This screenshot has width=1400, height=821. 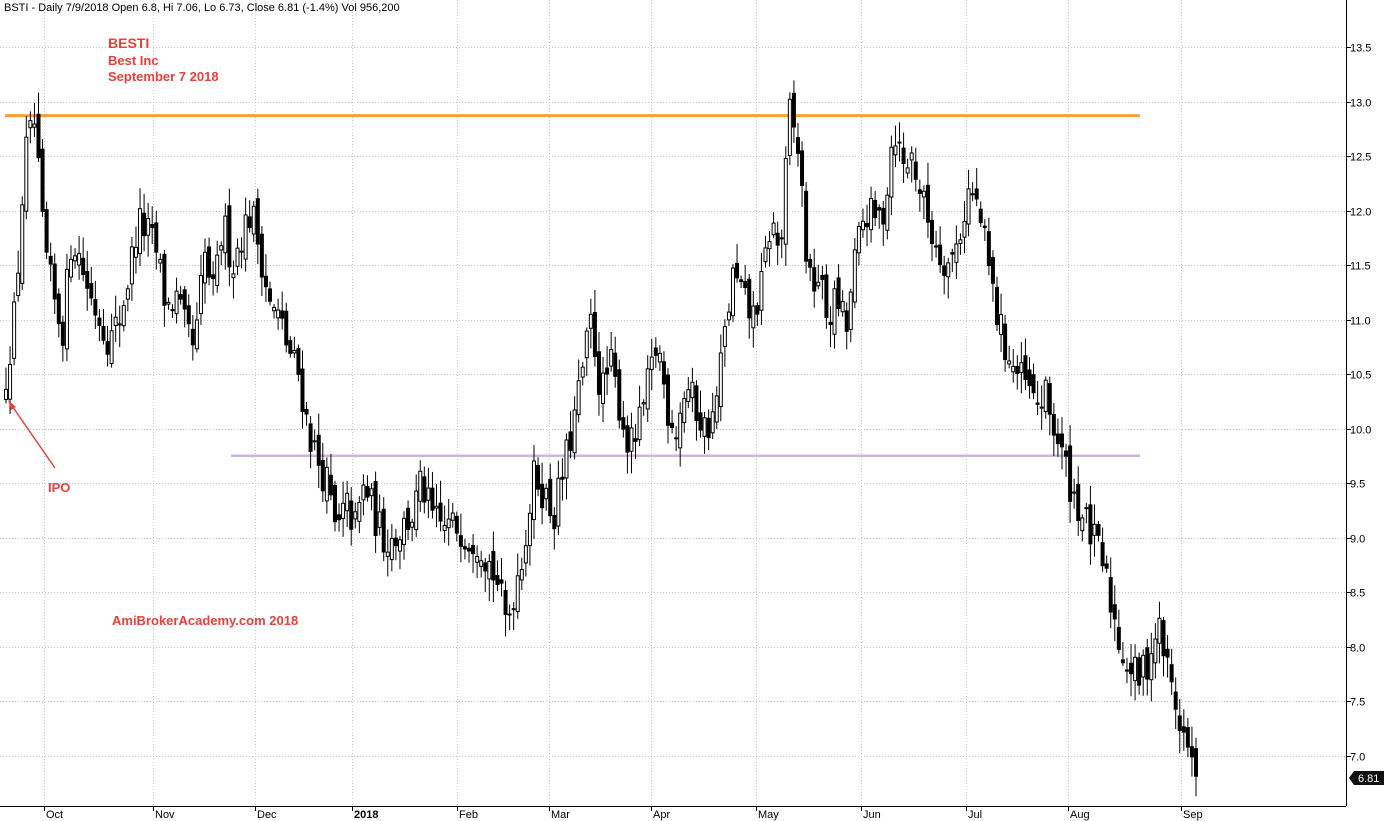 I want to click on x-month-label-6: Apr, so click(x=661, y=815).